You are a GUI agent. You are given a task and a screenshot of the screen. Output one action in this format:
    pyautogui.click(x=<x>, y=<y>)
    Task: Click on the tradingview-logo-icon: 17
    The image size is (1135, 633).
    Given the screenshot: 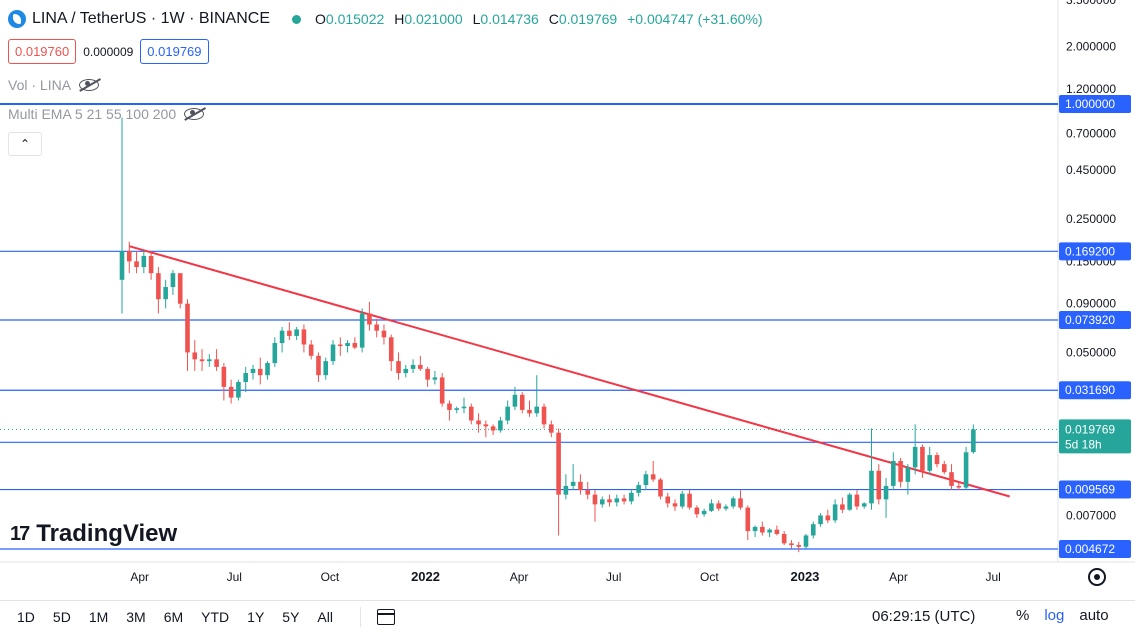 What is the action you would take?
    pyautogui.click(x=20, y=533)
    